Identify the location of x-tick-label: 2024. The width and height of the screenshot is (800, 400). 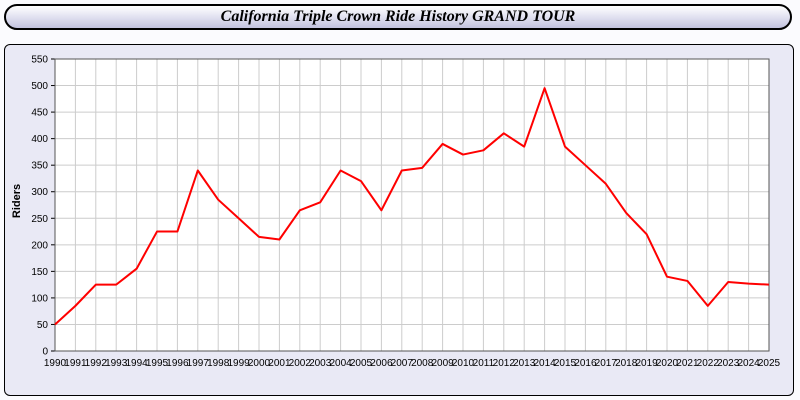
(748, 363).